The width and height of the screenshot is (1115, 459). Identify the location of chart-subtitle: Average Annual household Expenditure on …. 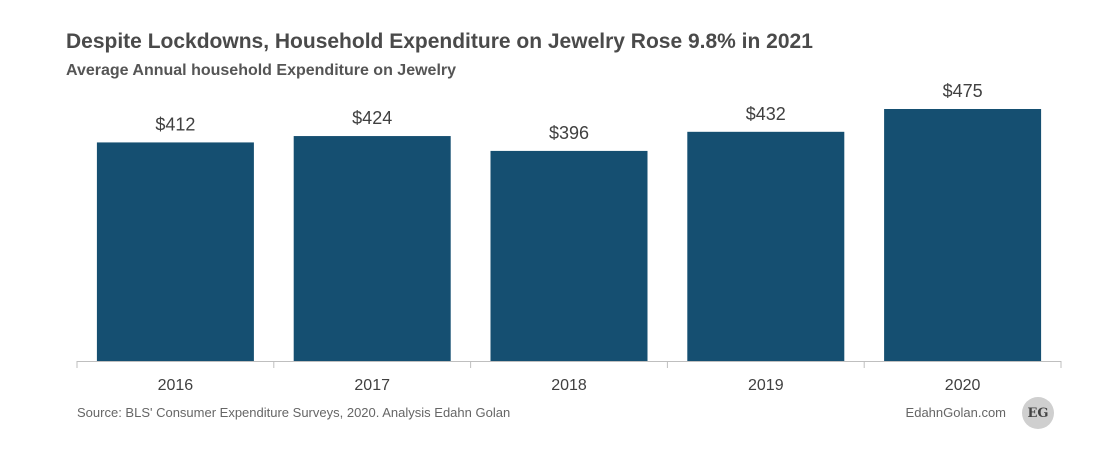
(261, 70).